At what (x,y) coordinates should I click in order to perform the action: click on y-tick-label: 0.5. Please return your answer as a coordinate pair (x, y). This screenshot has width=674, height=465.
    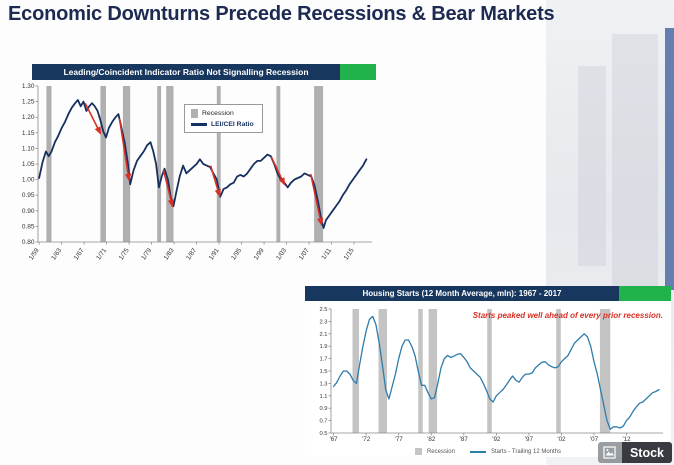
    Looking at the image, I should click on (323, 434).